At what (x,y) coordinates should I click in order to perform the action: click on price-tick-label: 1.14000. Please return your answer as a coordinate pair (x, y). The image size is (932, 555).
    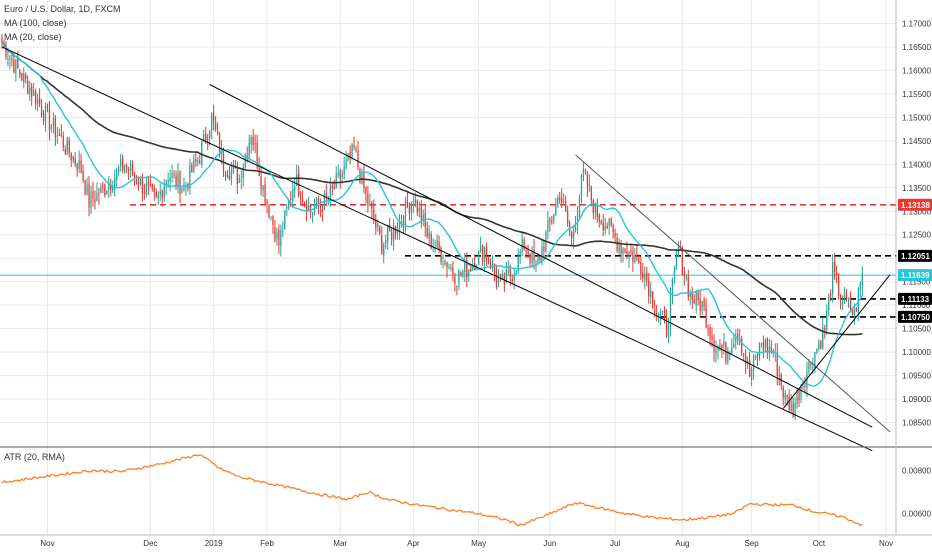
    Looking at the image, I should click on (916, 164).